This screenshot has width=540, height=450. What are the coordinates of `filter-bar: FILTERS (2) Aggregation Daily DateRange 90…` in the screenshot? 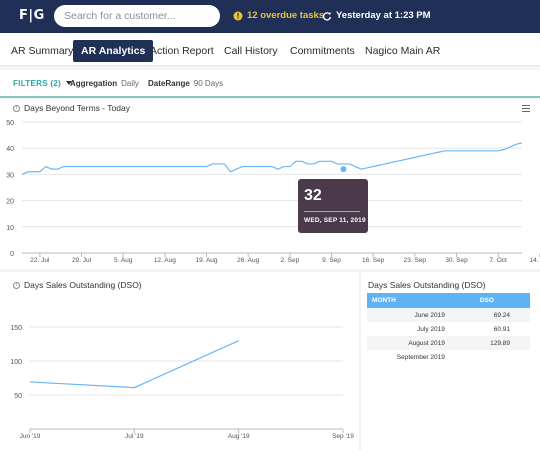 It's located at (270, 84).